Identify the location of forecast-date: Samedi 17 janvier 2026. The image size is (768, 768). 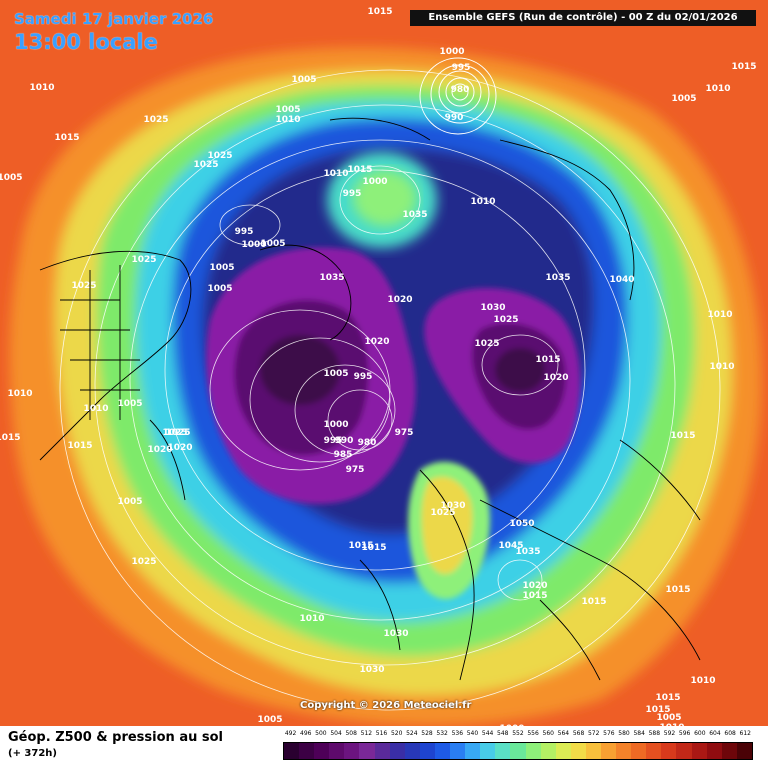
(114, 19).